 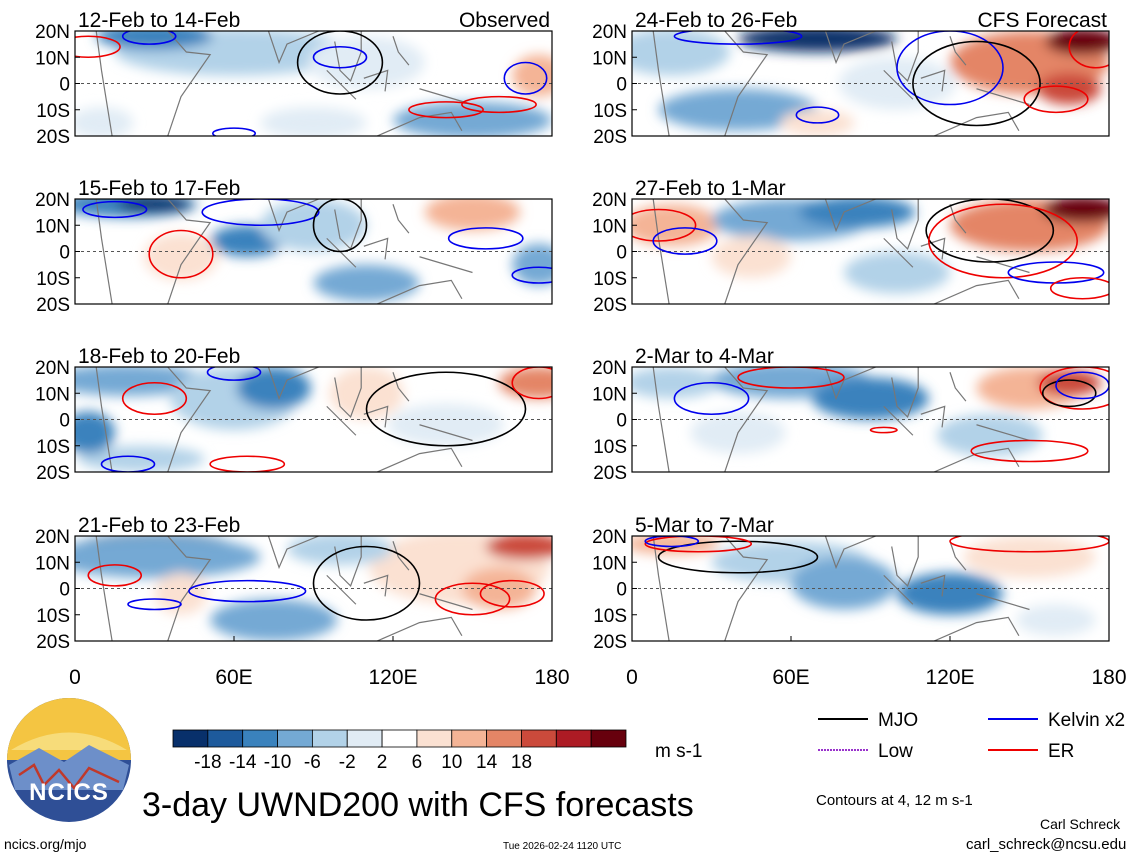 What do you see at coordinates (69, 792) in the screenshot?
I see `logo-text: NCICS` at bounding box center [69, 792].